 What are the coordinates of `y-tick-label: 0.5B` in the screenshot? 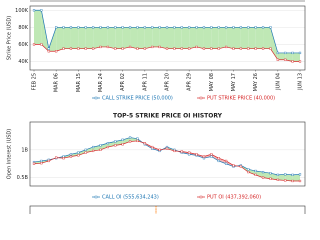 It's located at (23, 178).